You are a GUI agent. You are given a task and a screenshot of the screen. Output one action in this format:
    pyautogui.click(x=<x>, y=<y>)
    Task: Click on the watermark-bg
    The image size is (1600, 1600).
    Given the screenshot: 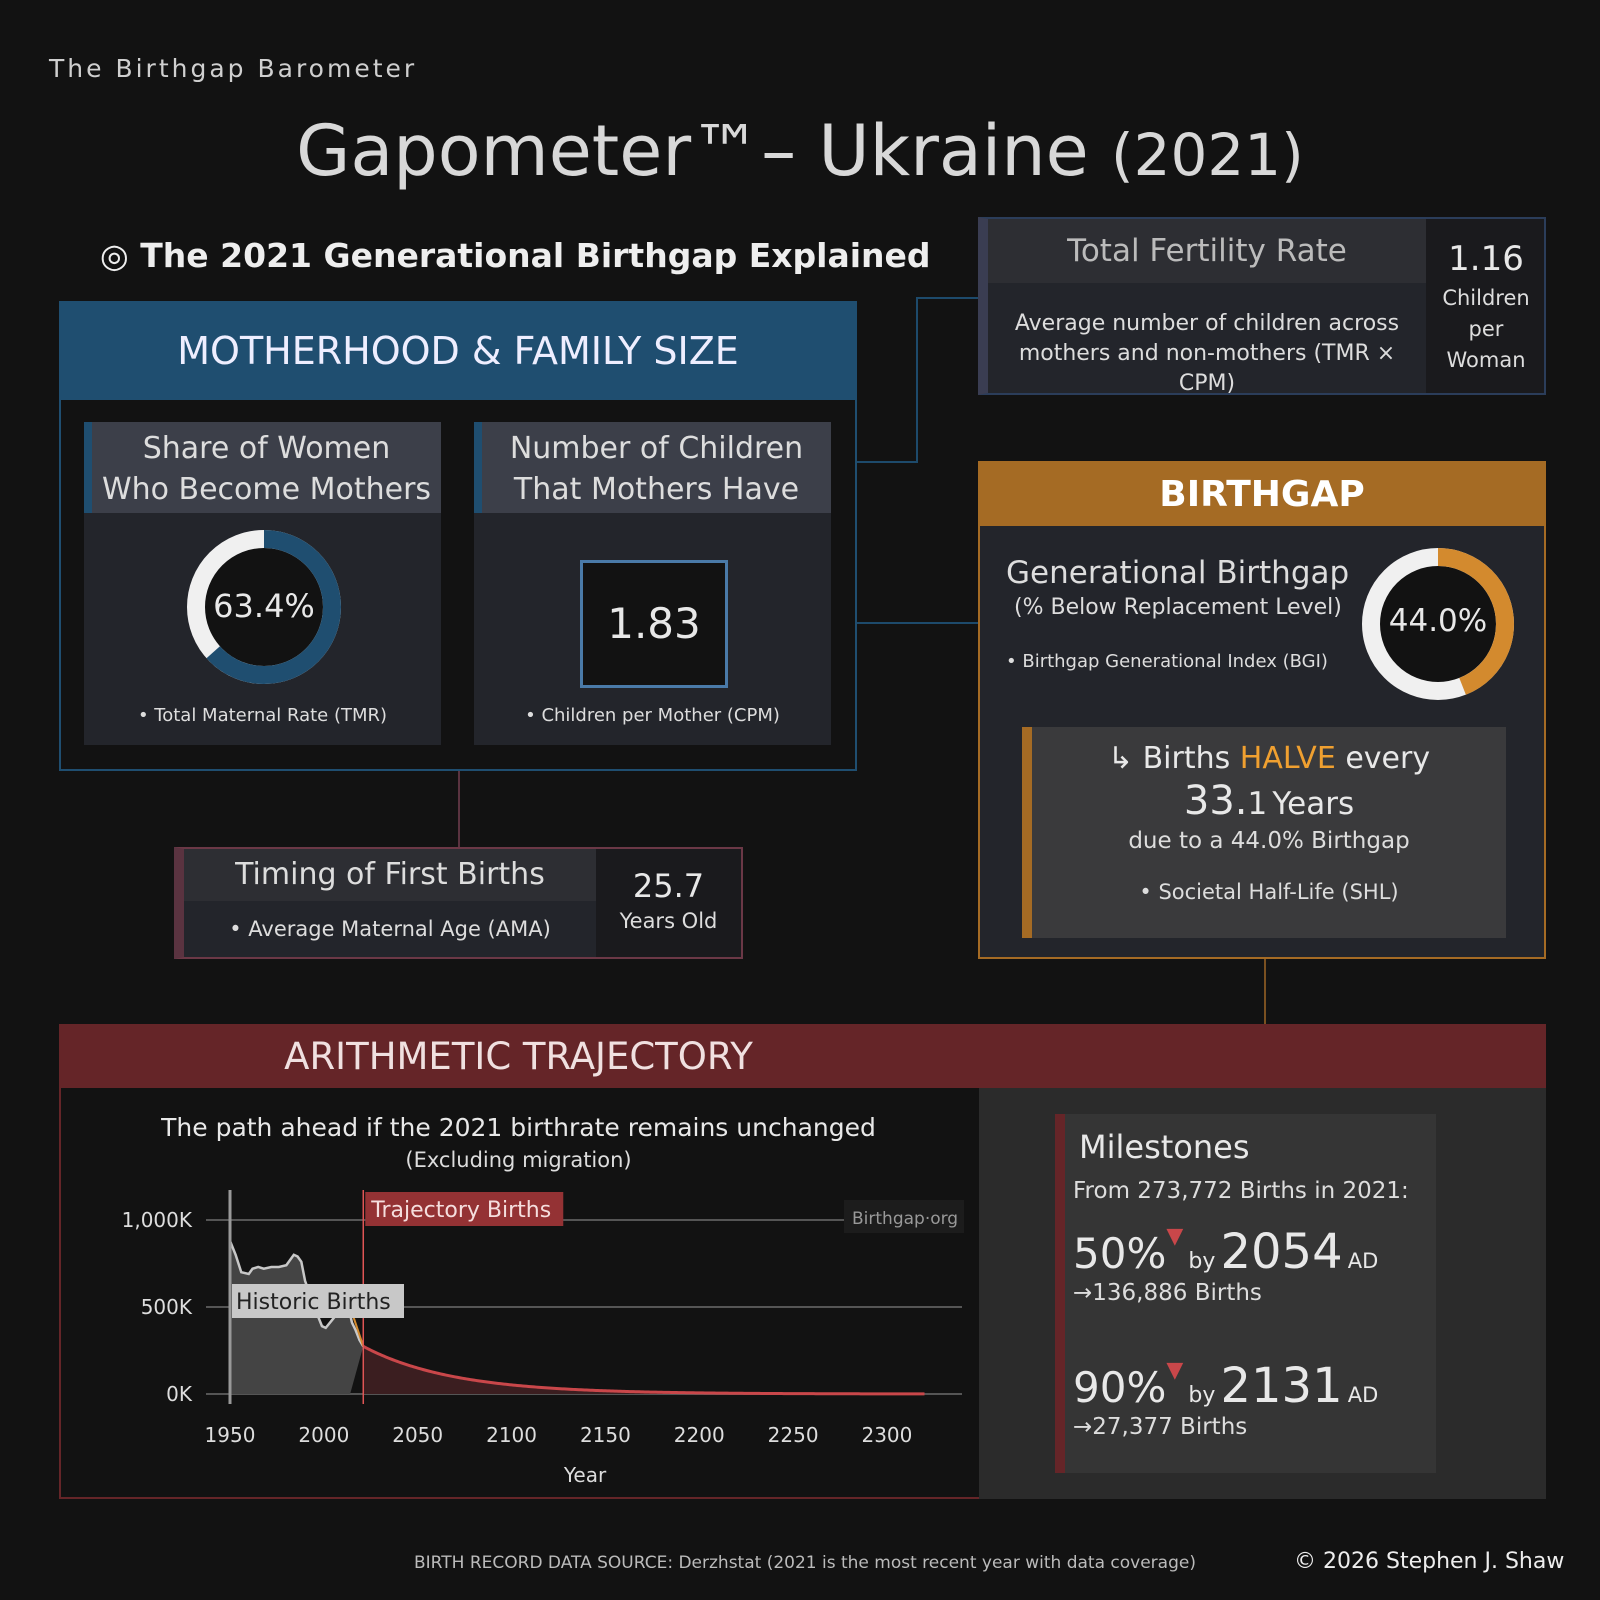 What is the action you would take?
    pyautogui.click(x=904, y=1216)
    